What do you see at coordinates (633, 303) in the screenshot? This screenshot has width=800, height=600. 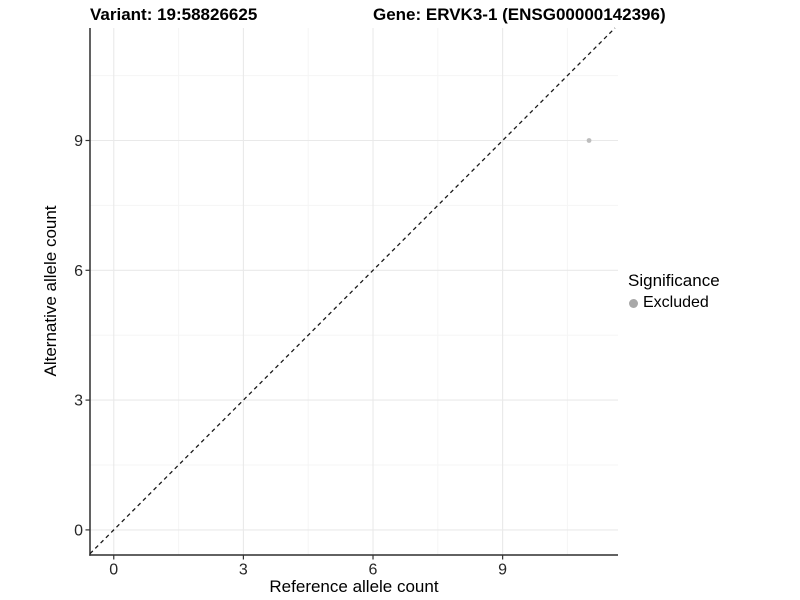 I see `legend-marker-dot` at bounding box center [633, 303].